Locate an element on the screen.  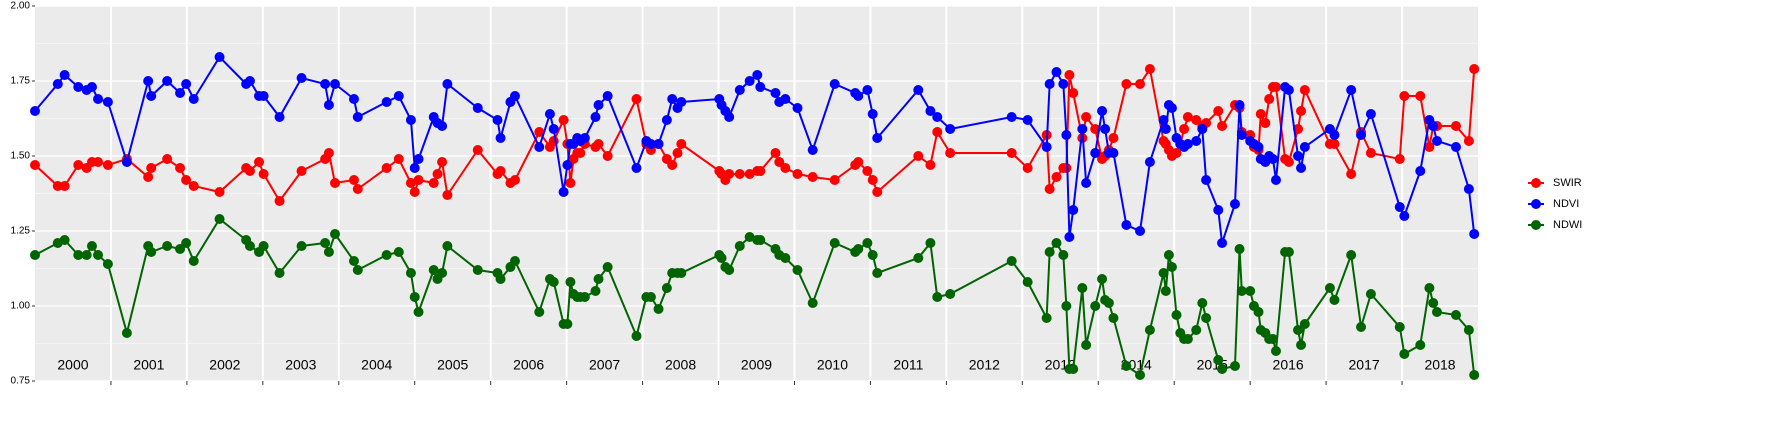
year-label: 2006 is located at coordinates (528, 365).